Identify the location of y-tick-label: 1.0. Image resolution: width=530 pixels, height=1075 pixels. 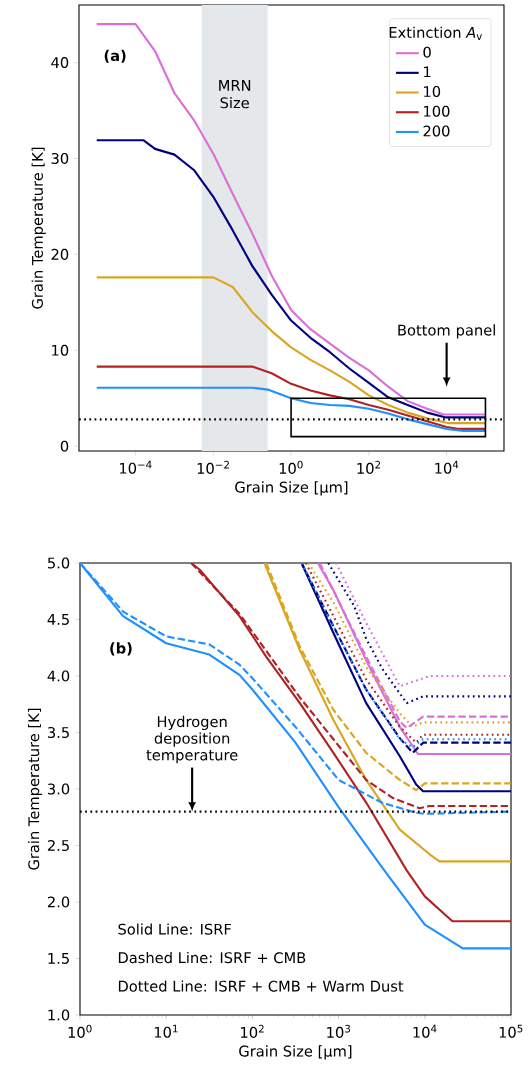
(59, 1015).